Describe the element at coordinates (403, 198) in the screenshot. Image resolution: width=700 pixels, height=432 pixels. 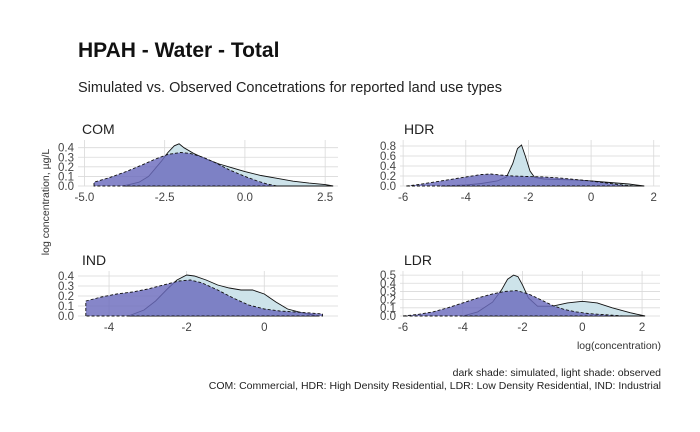
I see `hdr-x-tick-label: -6` at that location.